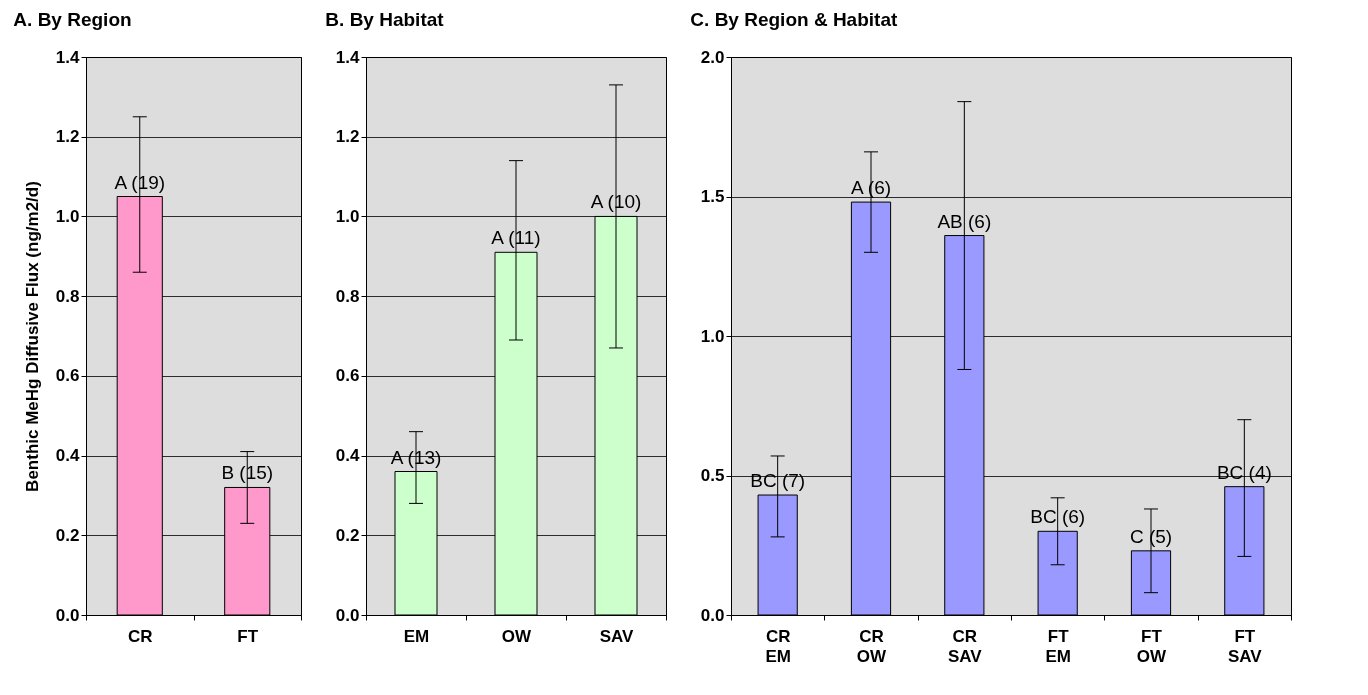 Image resolution: width=1368 pixels, height=695 pixels. Describe the element at coordinates (72, 19) in the screenshot. I see `chart-title: A. By Region` at that location.